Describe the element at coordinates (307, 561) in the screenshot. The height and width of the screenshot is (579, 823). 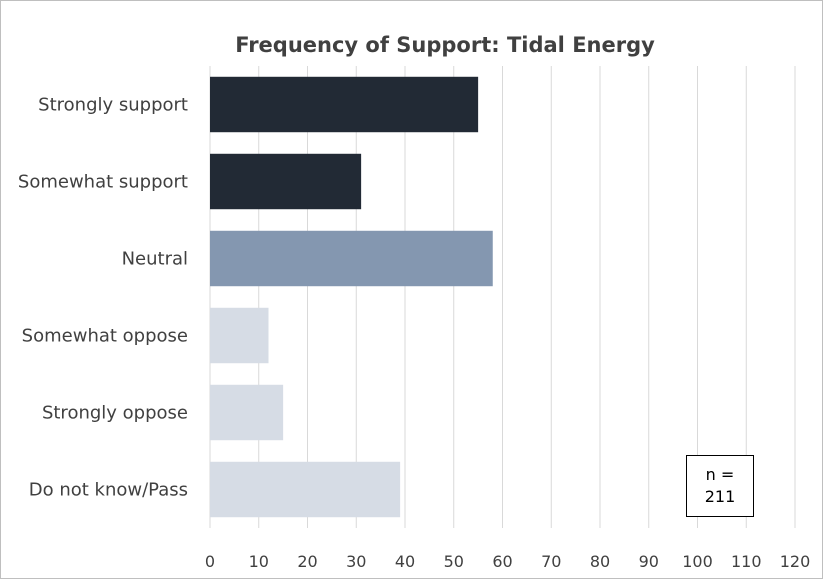
I see `x-tick-label: 20` at that location.